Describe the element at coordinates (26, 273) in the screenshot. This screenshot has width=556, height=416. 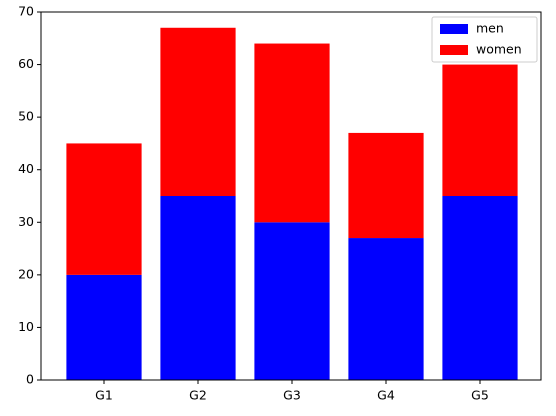
I see `y-tick-label: 20` at that location.